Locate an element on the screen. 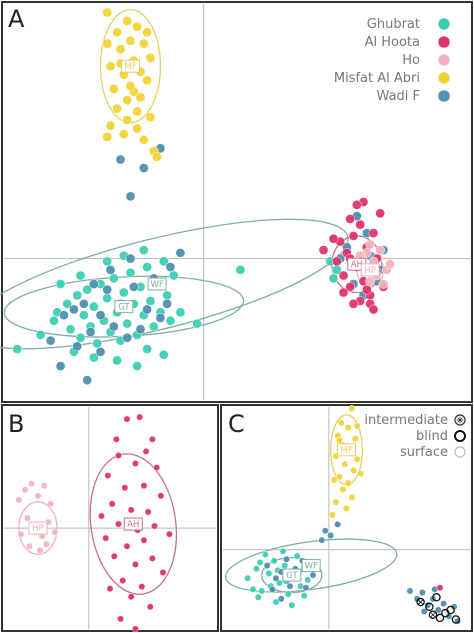 This screenshot has width=474, height=633. panel-a-ellipse-label-box-hp is located at coordinates (370, 270).